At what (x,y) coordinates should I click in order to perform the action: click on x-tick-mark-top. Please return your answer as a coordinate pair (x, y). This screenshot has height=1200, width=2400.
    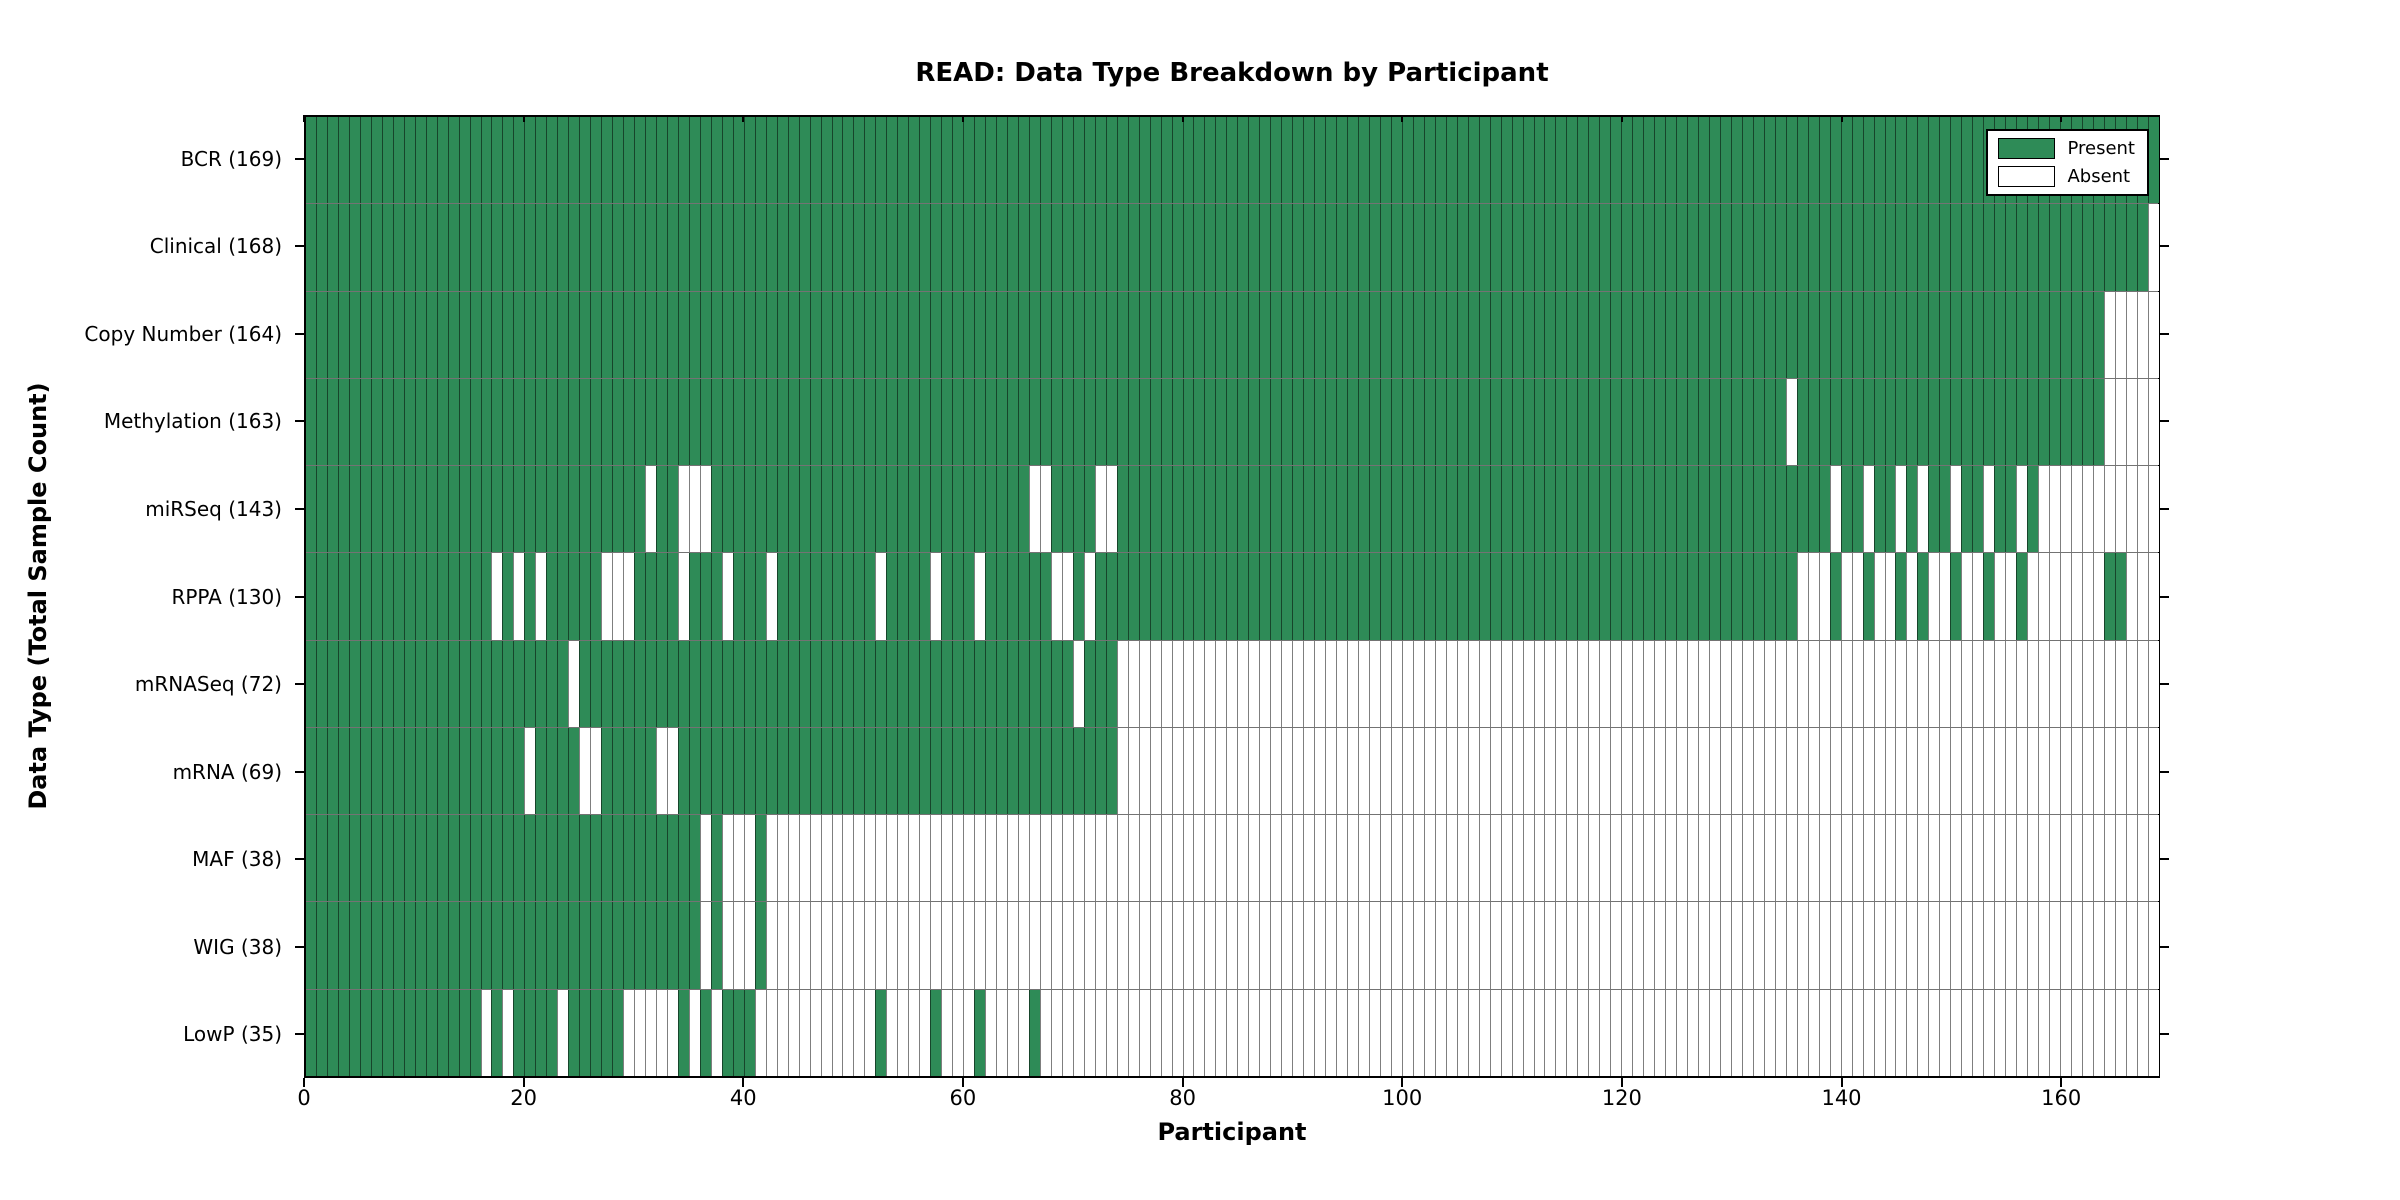
    Looking at the image, I should click on (743, 118).